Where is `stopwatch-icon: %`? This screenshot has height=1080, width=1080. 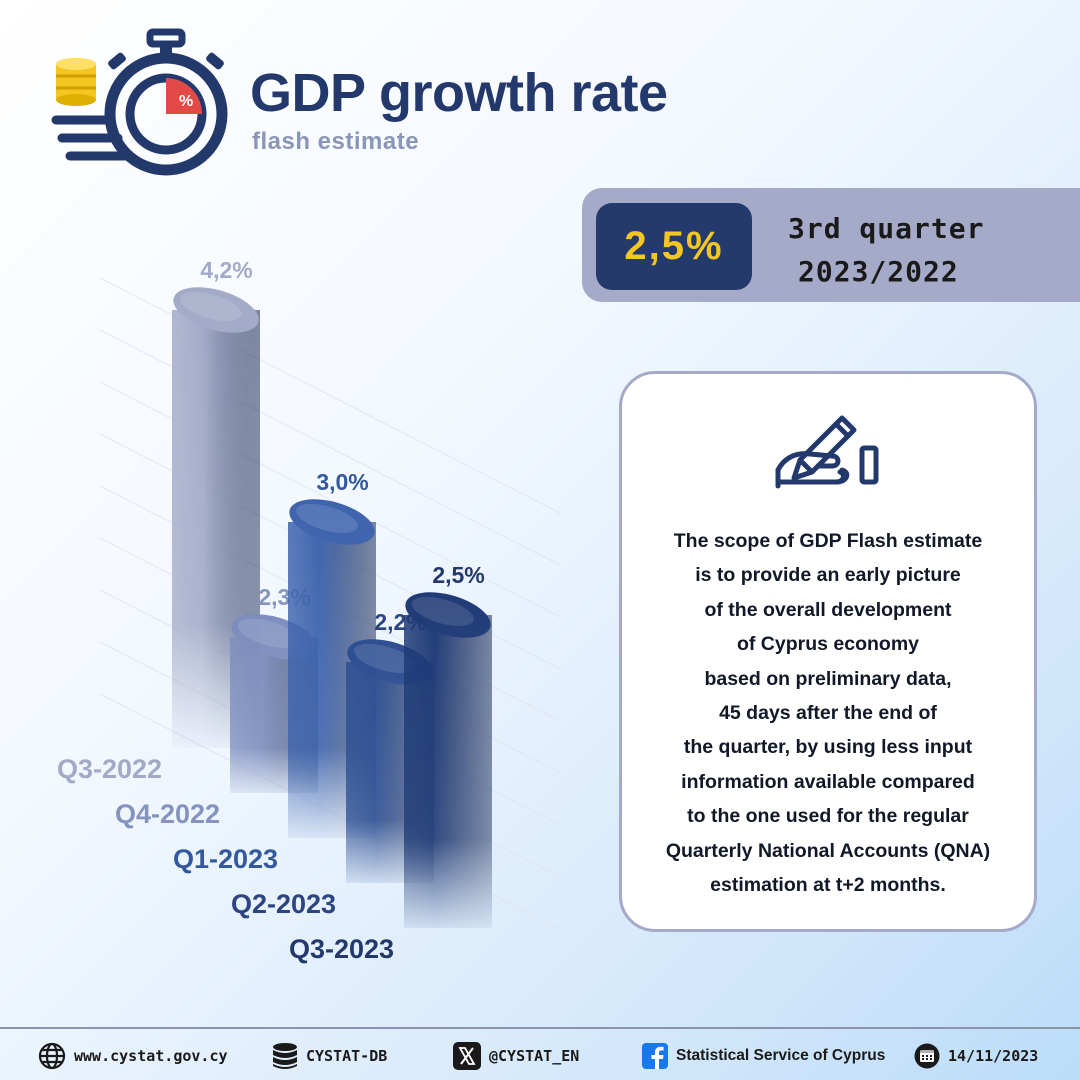 stopwatch-icon: % is located at coordinates (166, 102).